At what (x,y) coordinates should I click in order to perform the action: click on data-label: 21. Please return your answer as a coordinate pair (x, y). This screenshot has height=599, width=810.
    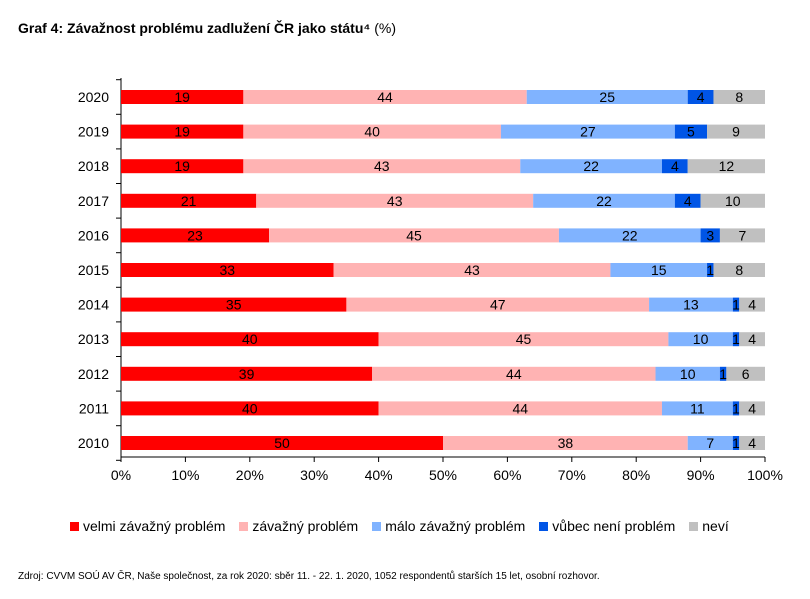
    Looking at the image, I should click on (189, 201).